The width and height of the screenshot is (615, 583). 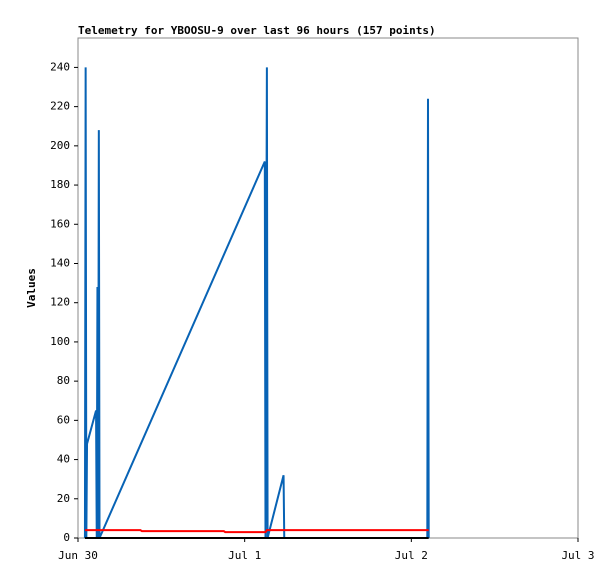 What do you see at coordinates (60, 184) in the screenshot?
I see `y-tick-label: 180` at bounding box center [60, 184].